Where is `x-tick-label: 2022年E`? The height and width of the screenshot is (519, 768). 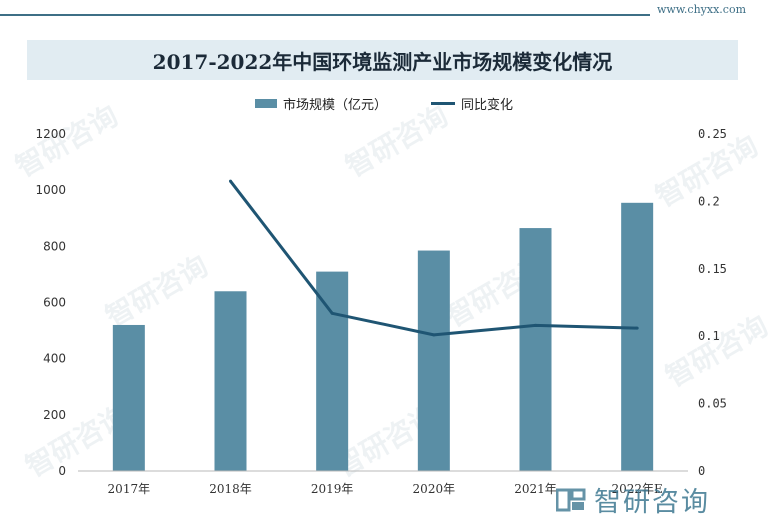 x-tick-label: 2022年E is located at coordinates (637, 489).